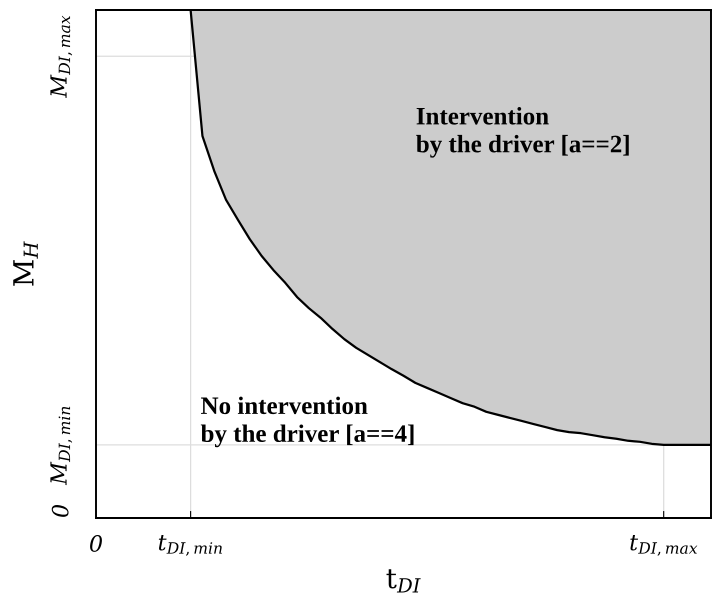  What do you see at coordinates (61, 446) in the screenshot?
I see `ref-line-label: M$_{DI,min}$` at bounding box center [61, 446].